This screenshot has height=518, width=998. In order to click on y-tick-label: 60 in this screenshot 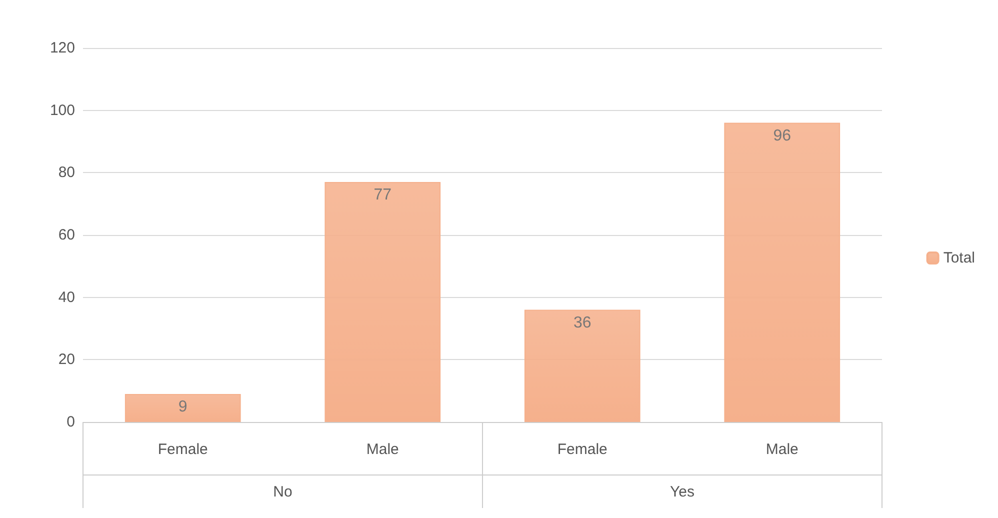, I will do `click(66, 235)`.